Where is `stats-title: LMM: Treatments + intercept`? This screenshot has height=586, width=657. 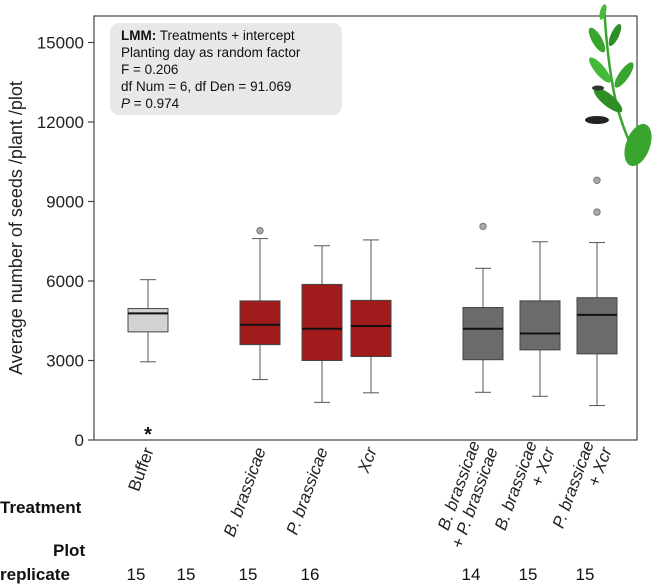 stats-title: LMM: Treatments + intercept is located at coordinates (208, 35).